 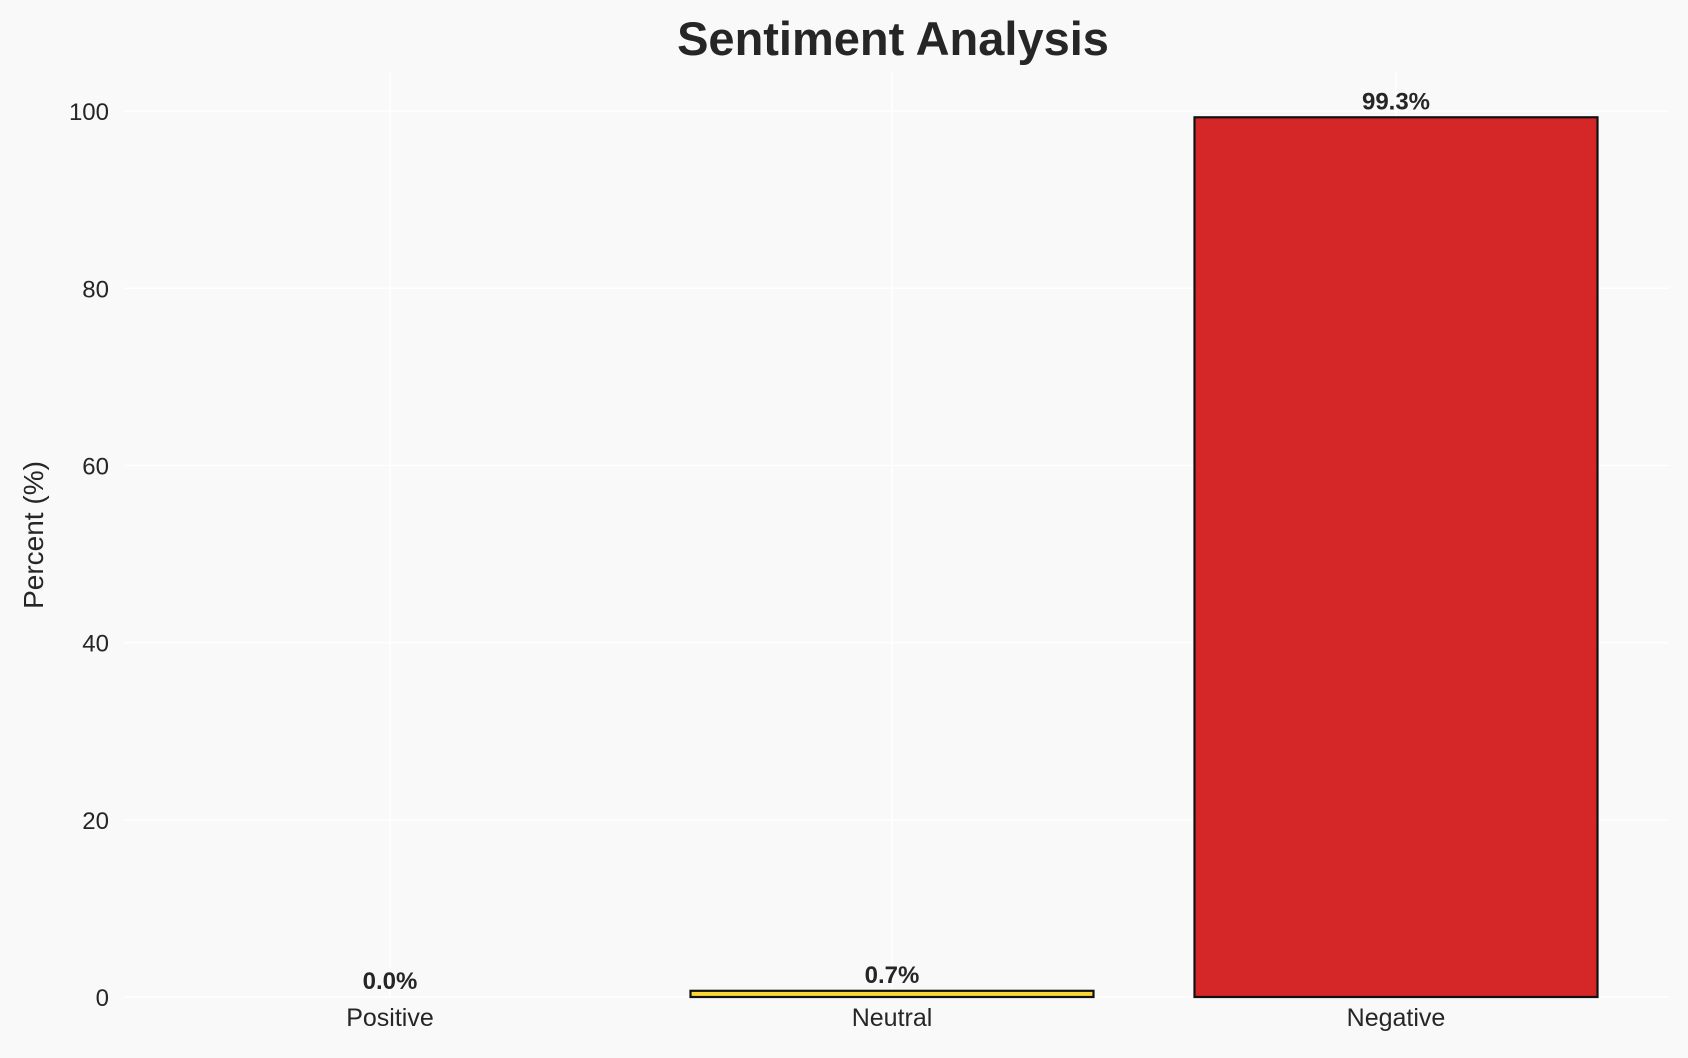 What do you see at coordinates (95, 821) in the screenshot?
I see `y-tick-label: 20` at bounding box center [95, 821].